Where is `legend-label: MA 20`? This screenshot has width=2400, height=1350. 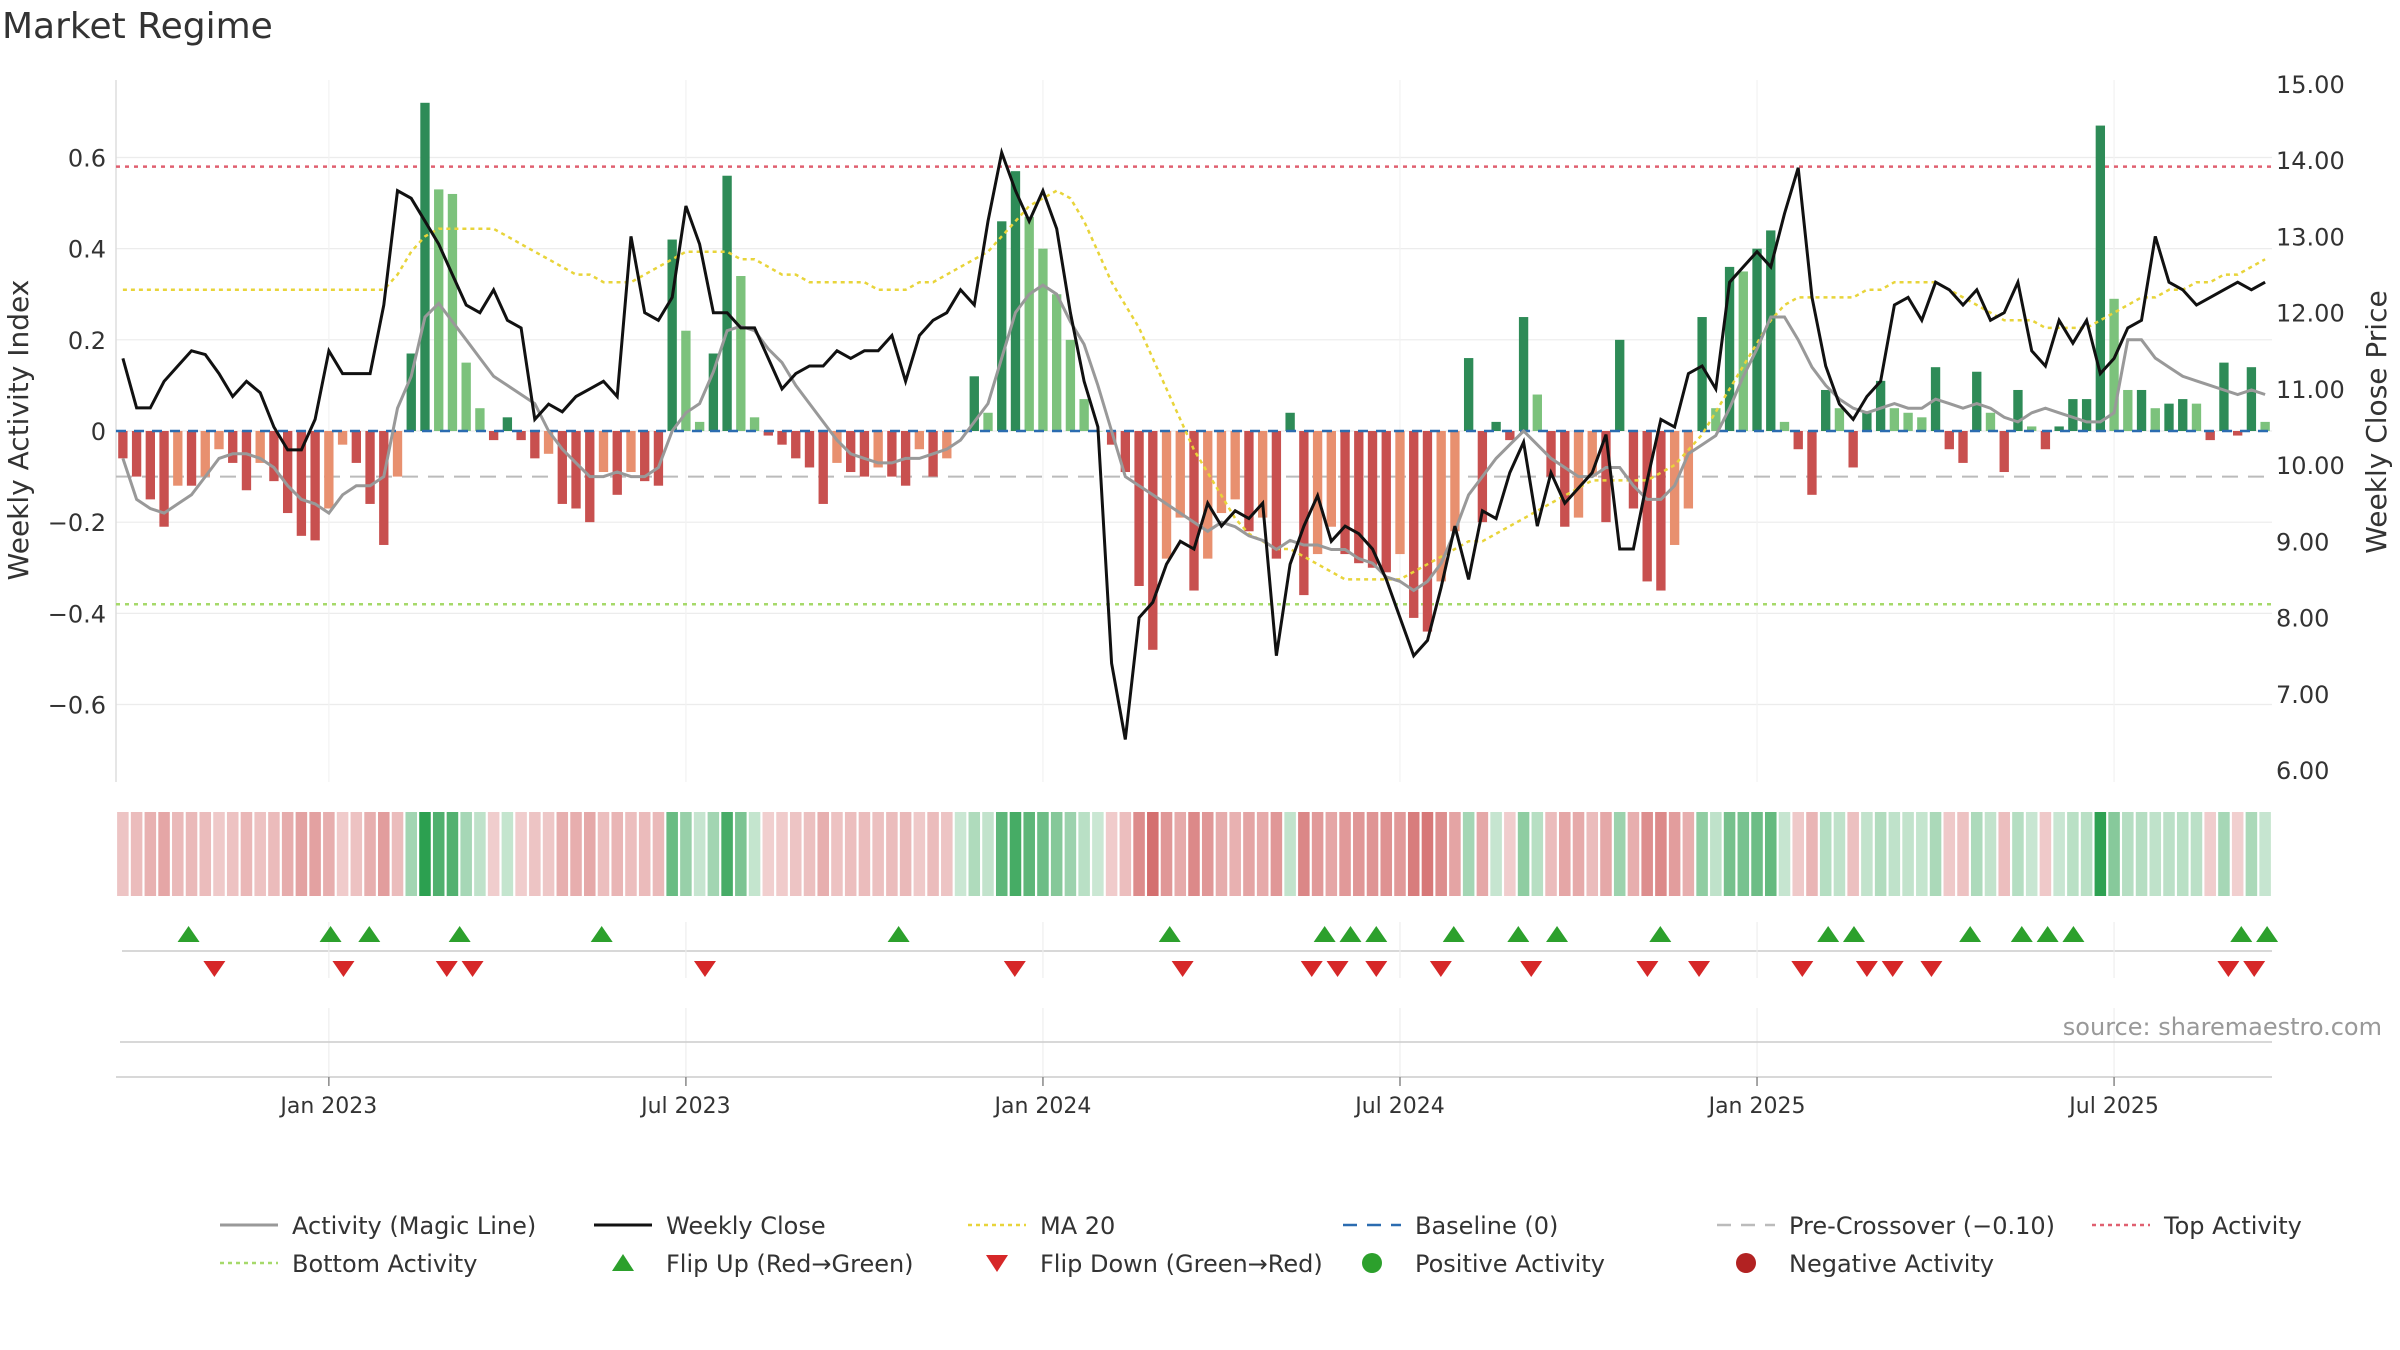 legend-label: MA 20 is located at coordinates (1077, 1226).